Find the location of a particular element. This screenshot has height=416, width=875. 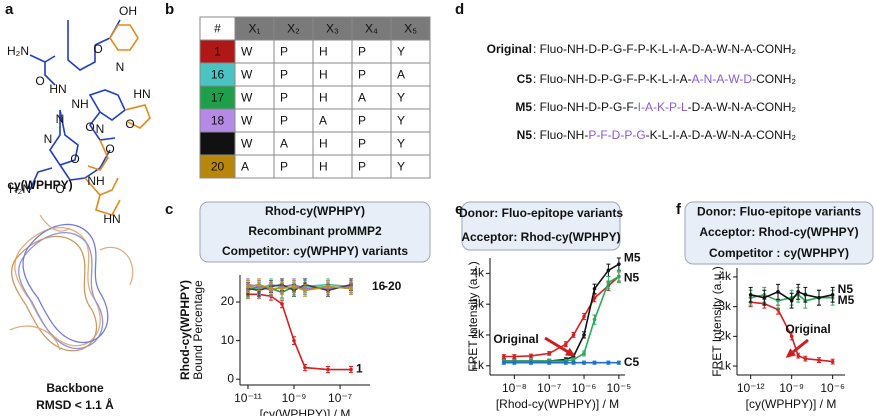

sequence-name: Original is located at coordinates (509, 49).